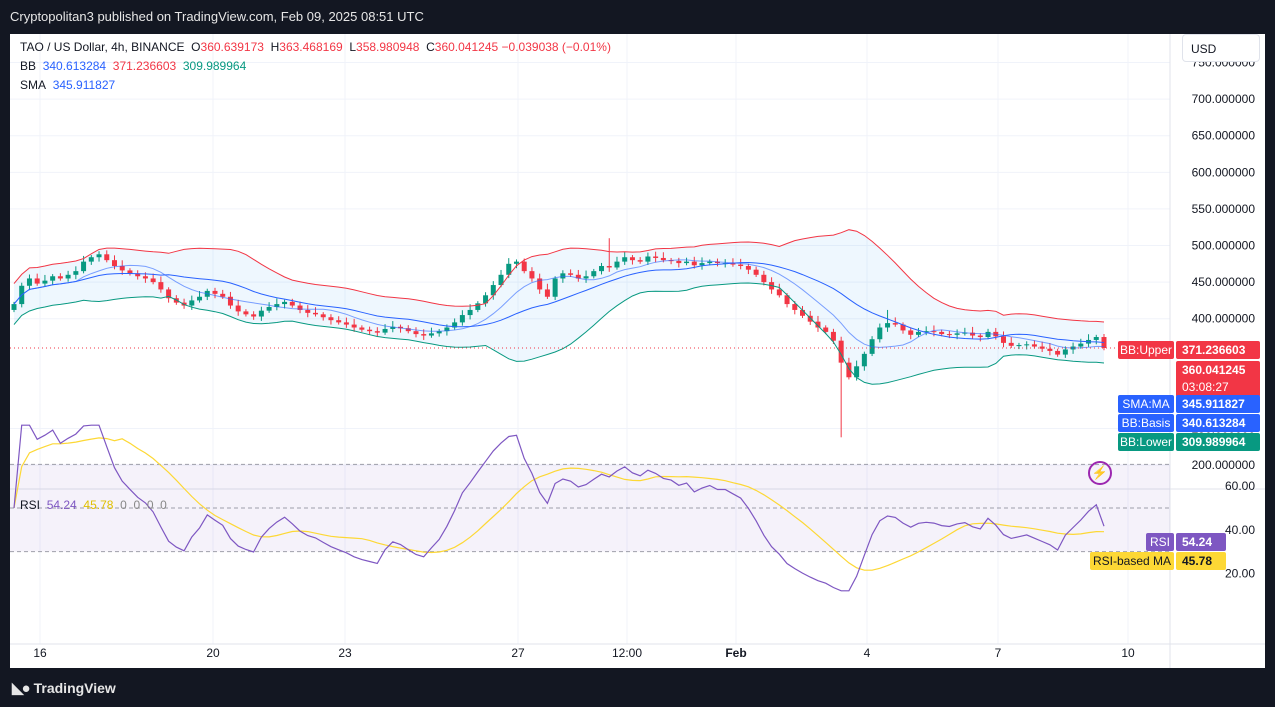 This screenshot has height=707, width=1275. What do you see at coordinates (1214, 350) in the screenshot?
I see `price-tag-value: 371.236603` at bounding box center [1214, 350].